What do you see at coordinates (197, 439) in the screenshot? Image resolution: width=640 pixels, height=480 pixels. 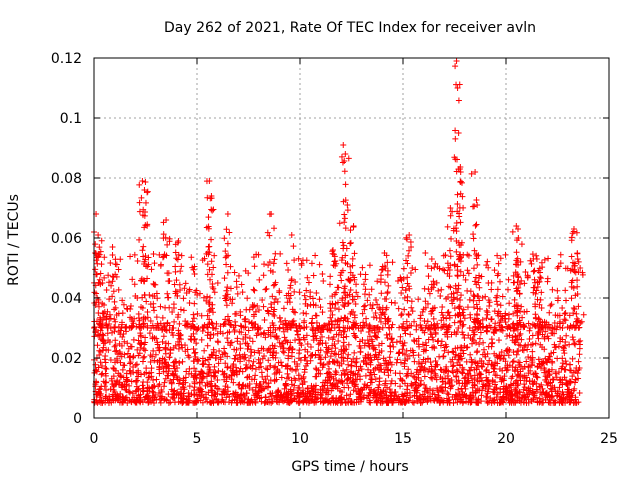 I see `x-tick-label: 5` at bounding box center [197, 439].